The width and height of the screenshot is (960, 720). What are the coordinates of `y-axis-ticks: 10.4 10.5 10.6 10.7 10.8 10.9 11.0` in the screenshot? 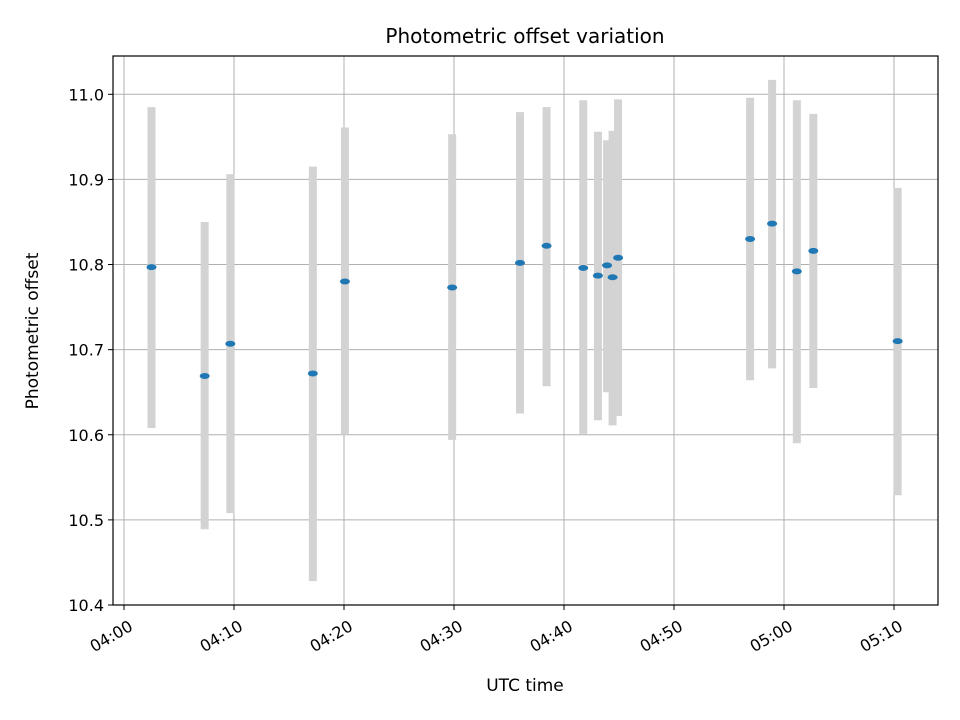 It's located at (90, 350).